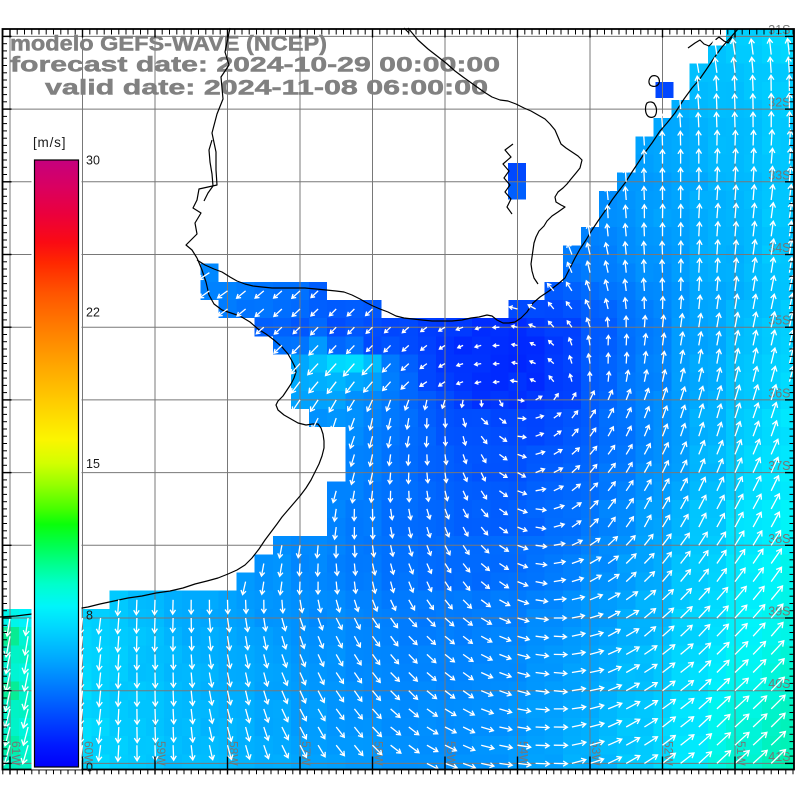 This screenshot has height=805, width=800. Describe the element at coordinates (93, 161) in the screenshot. I see `svg-text: 30` at that location.